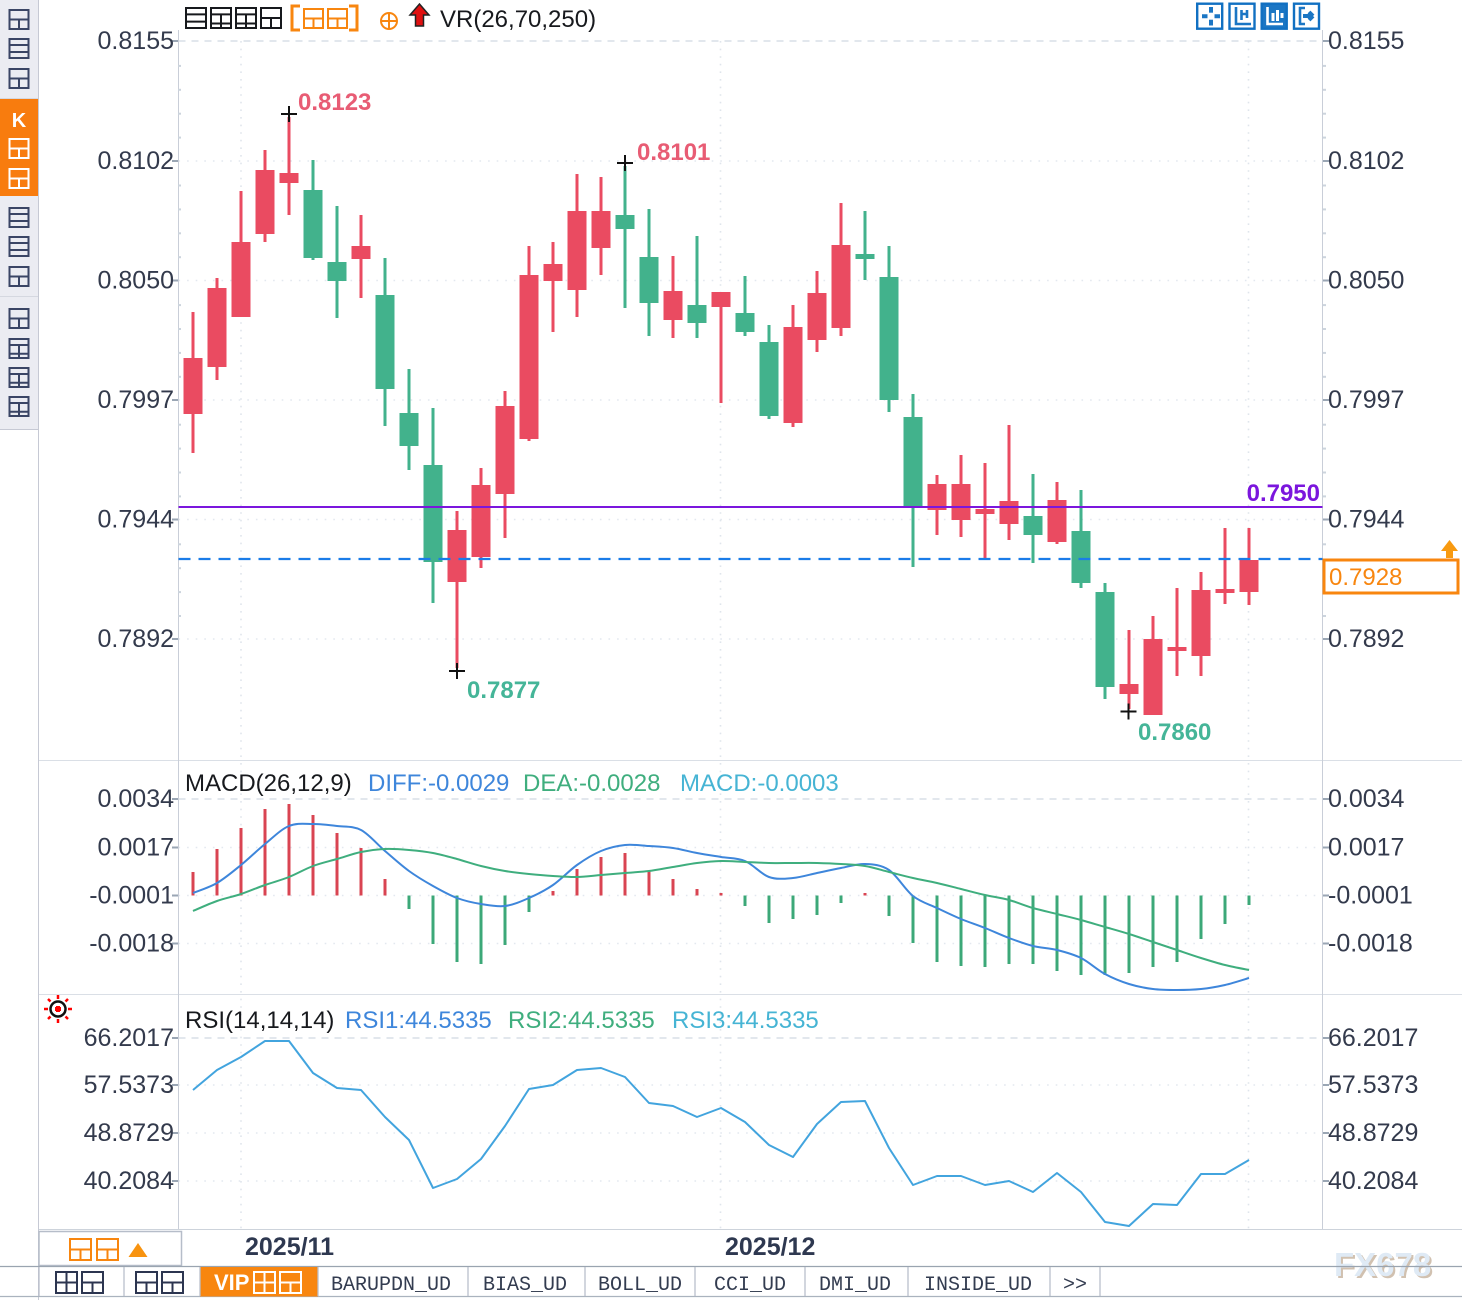  What do you see at coordinates (640, 1285) in the screenshot?
I see `svg-text: BOLL_UD` at bounding box center [640, 1285].